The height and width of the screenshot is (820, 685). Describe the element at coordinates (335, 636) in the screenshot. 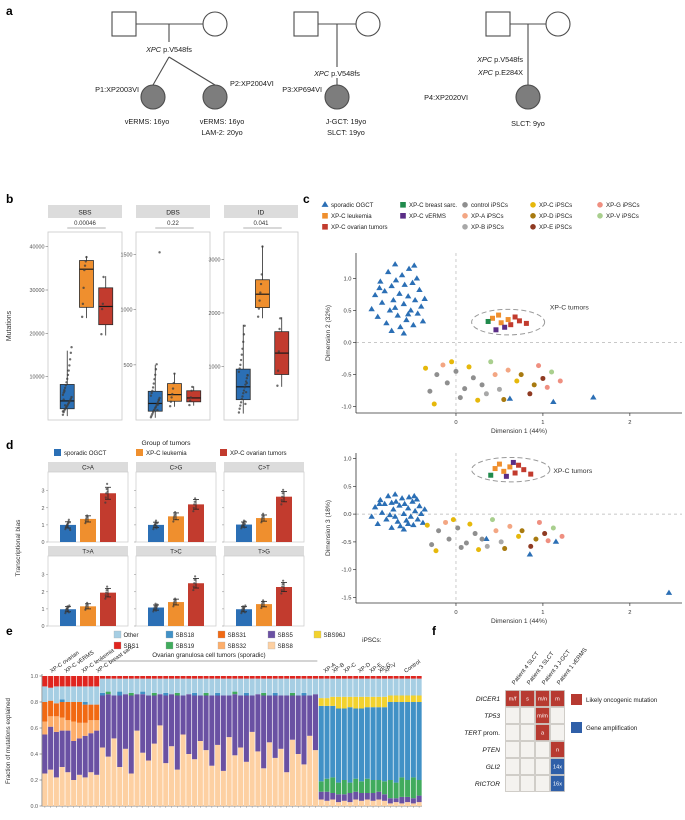

I see `legend-label: SBS96J` at that location.